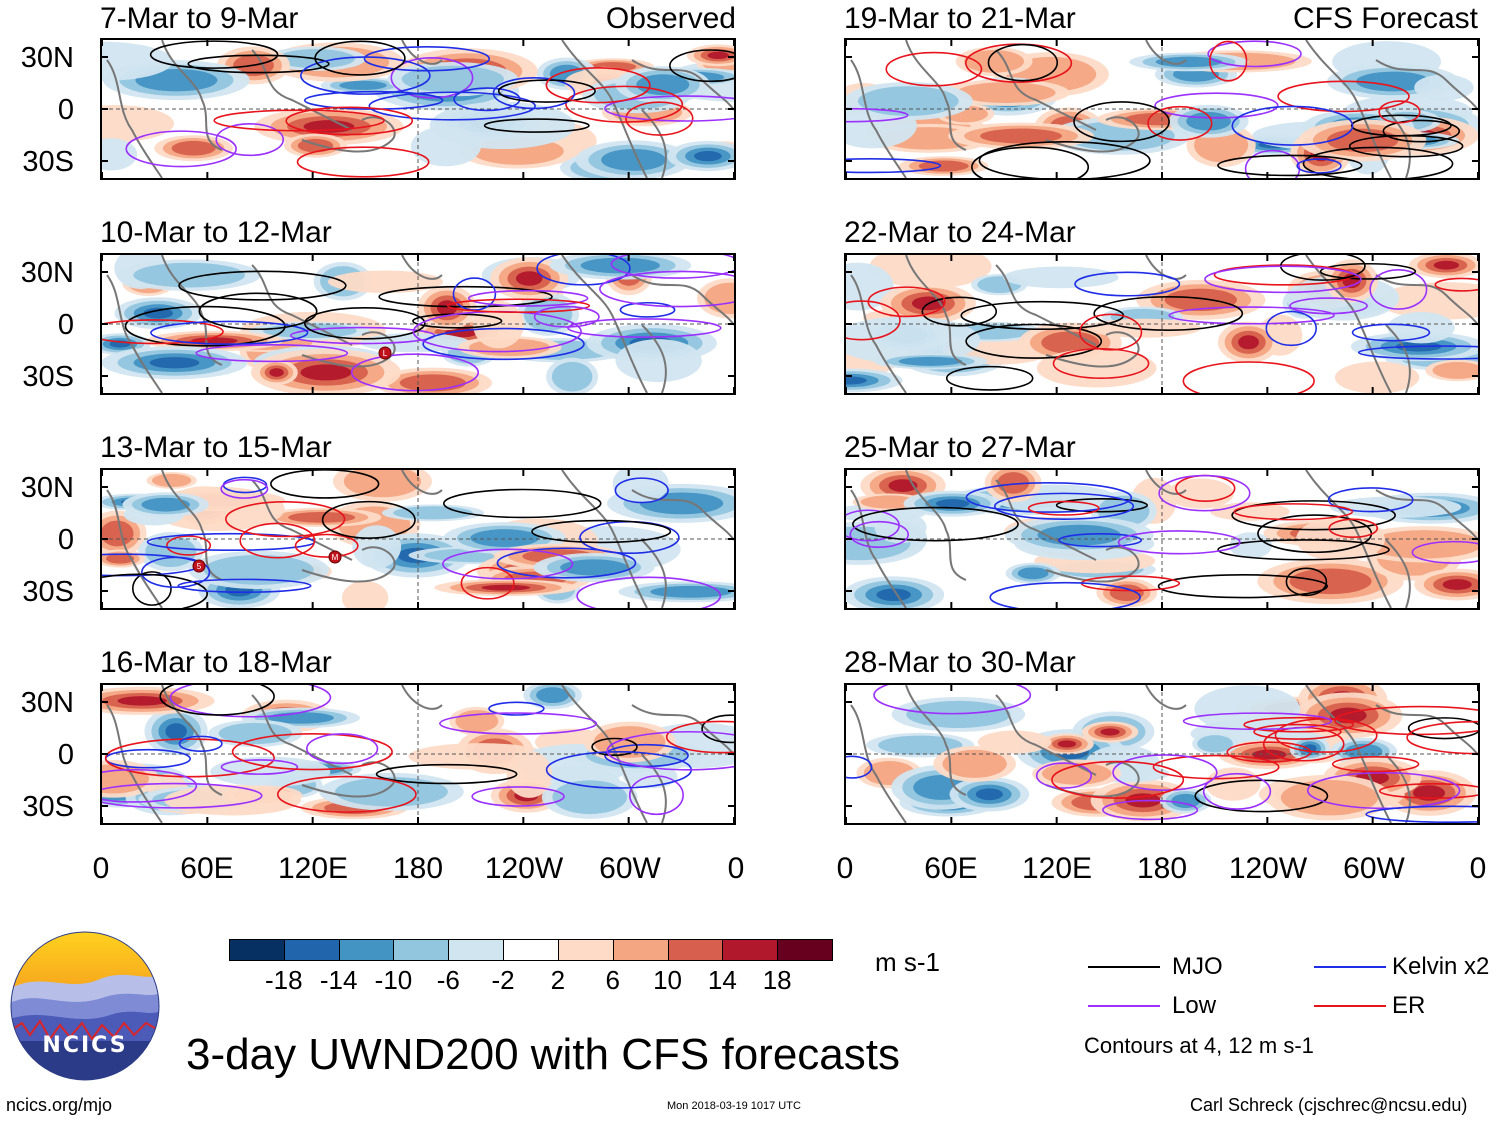  I want to click on colorbar-tick-label: -2, so click(503, 980).